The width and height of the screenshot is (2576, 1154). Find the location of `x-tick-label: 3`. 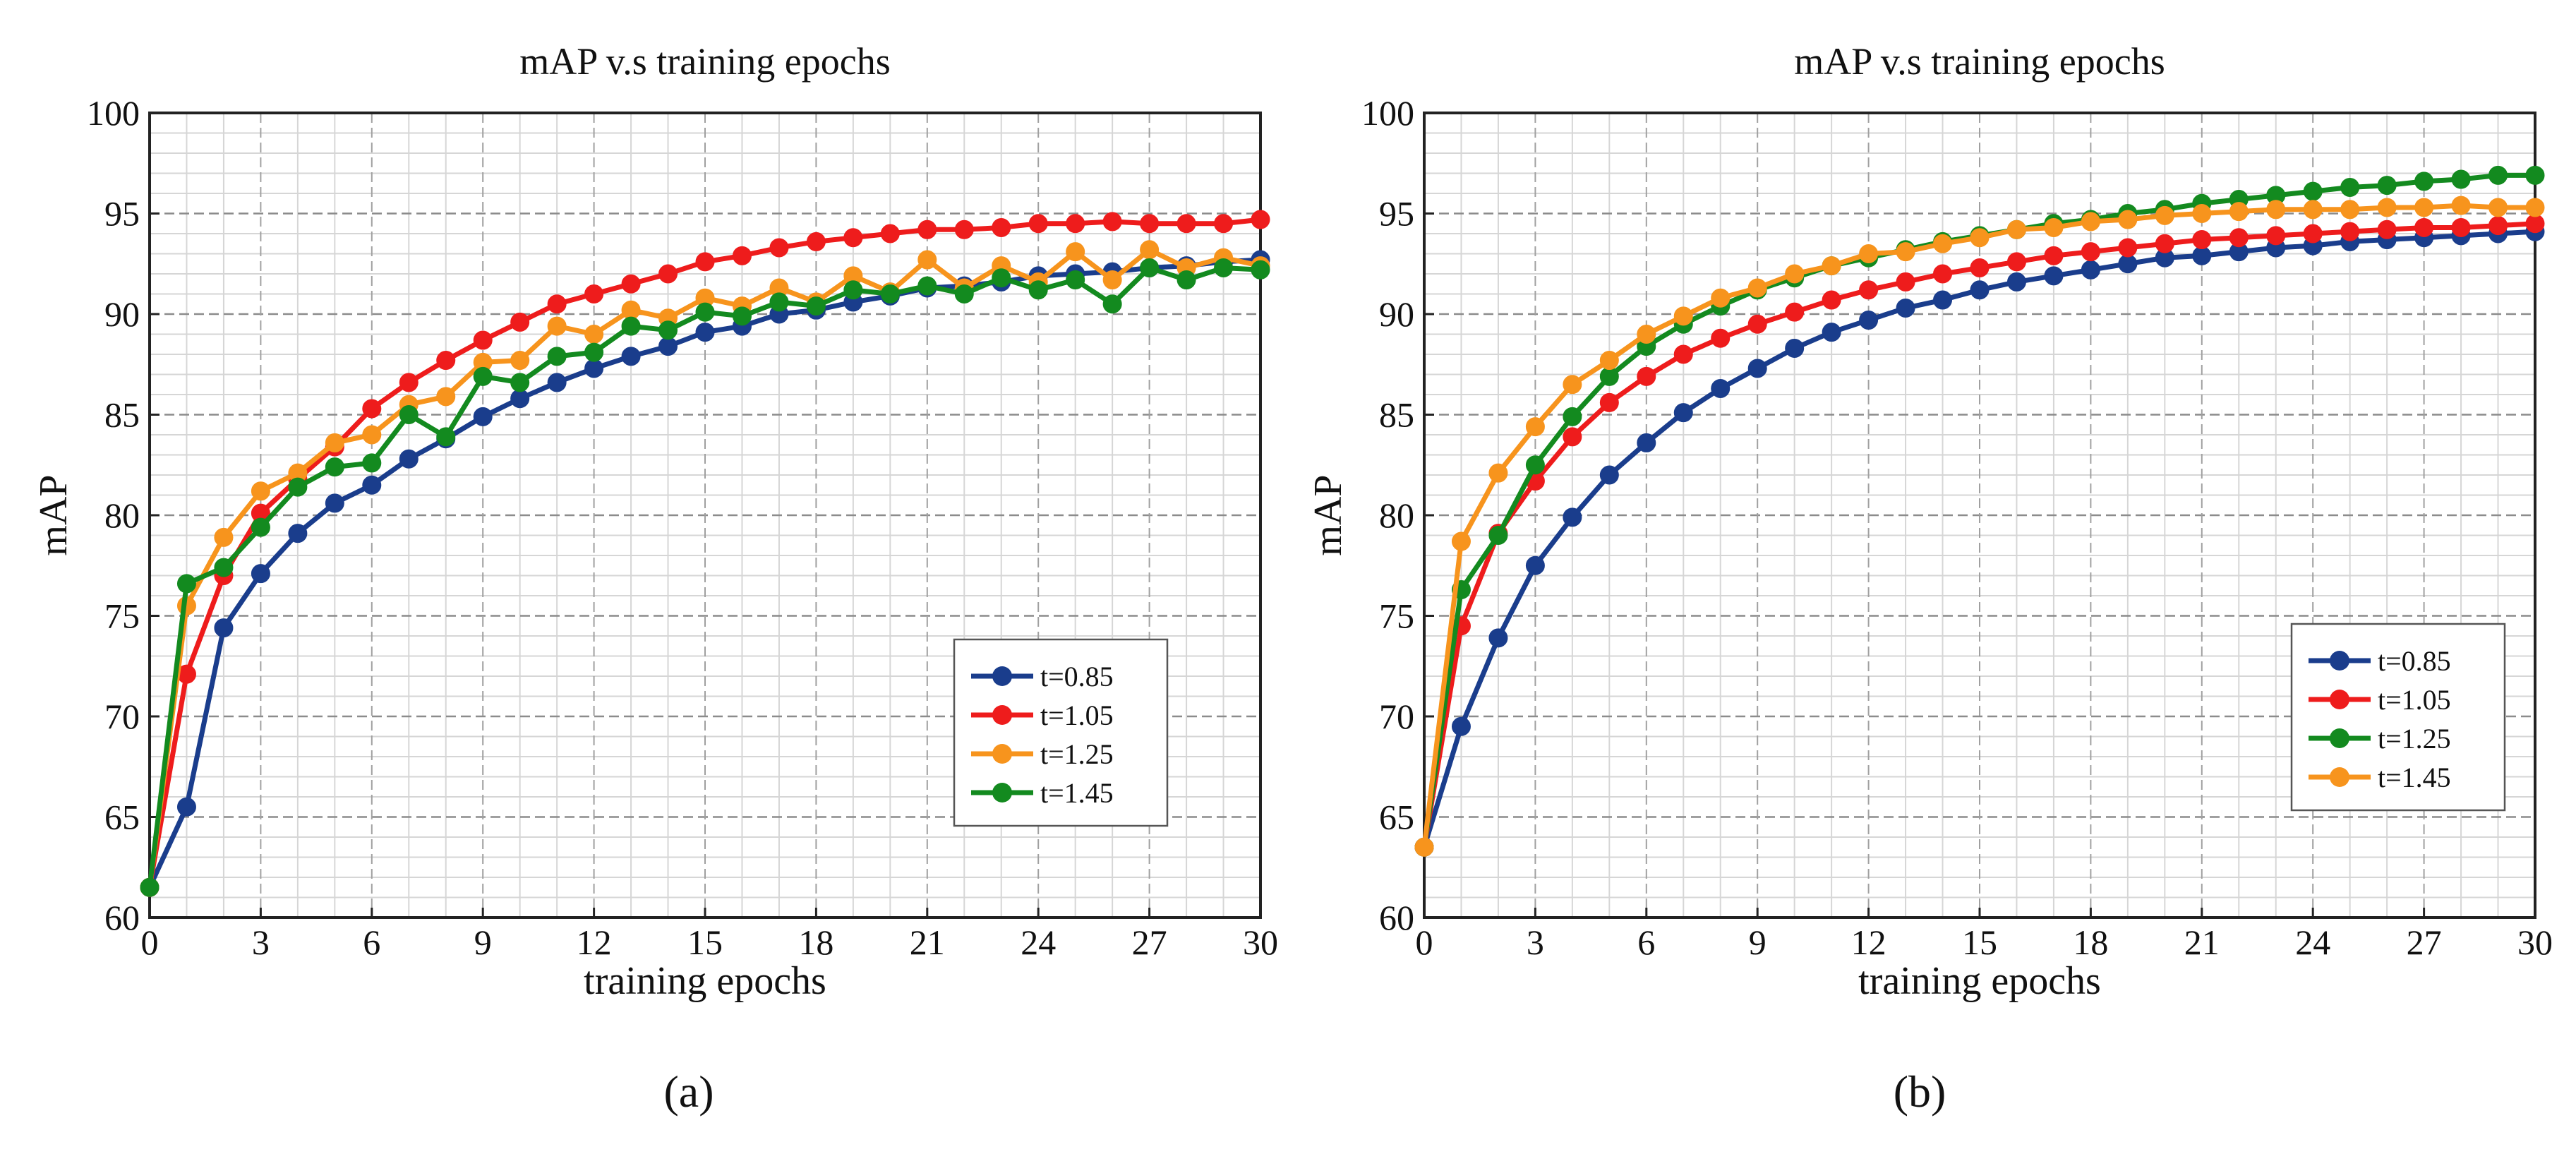

x-tick-label: 3 is located at coordinates (261, 942).